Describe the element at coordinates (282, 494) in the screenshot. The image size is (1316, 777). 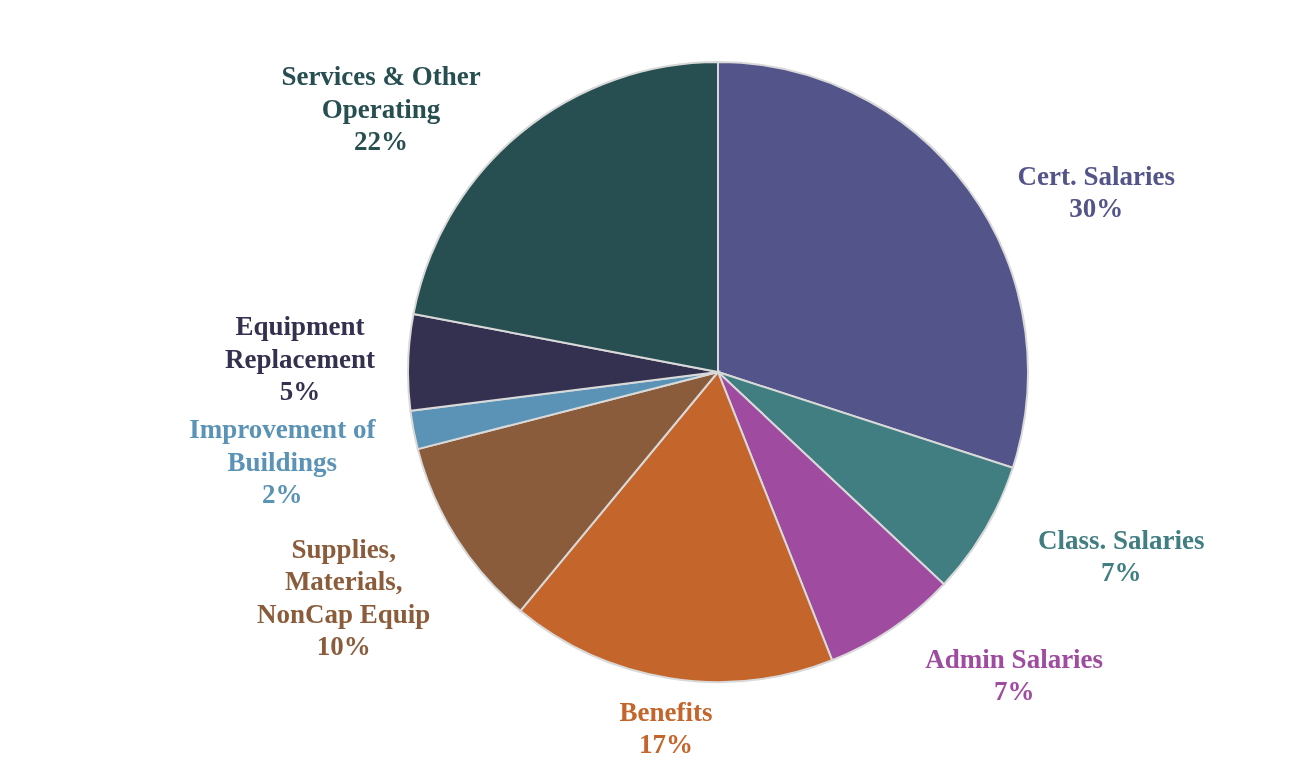
I see `data-label: 2%` at that location.